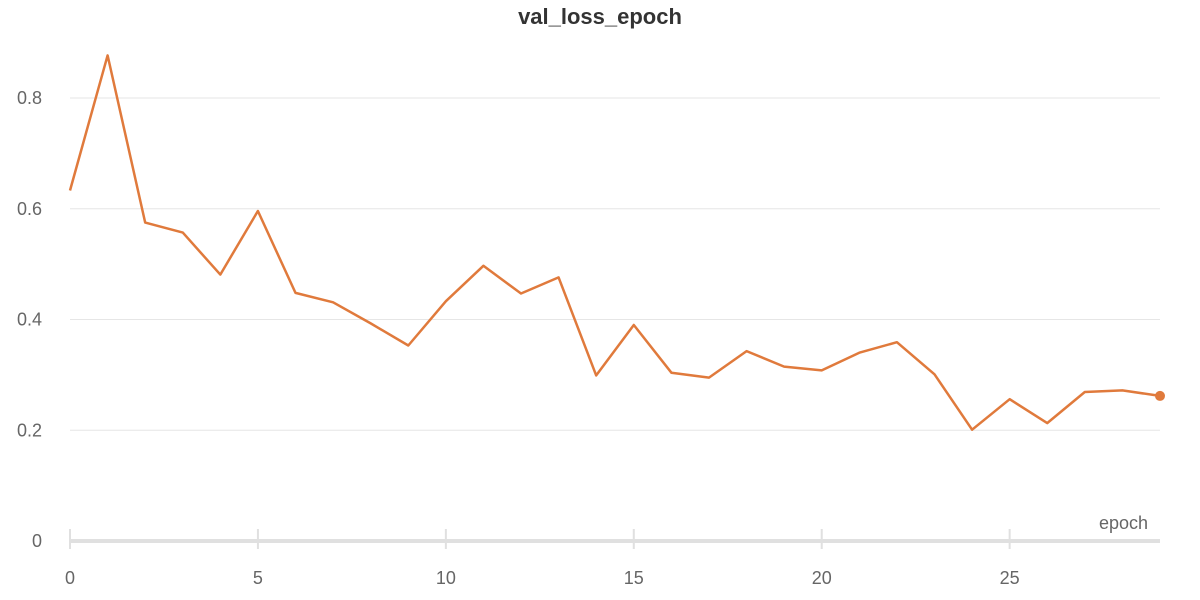 This screenshot has height=600, width=1200. What do you see at coordinates (542, 578) in the screenshot?
I see `x-tick-labels: 0 5 10 15 20 25` at bounding box center [542, 578].